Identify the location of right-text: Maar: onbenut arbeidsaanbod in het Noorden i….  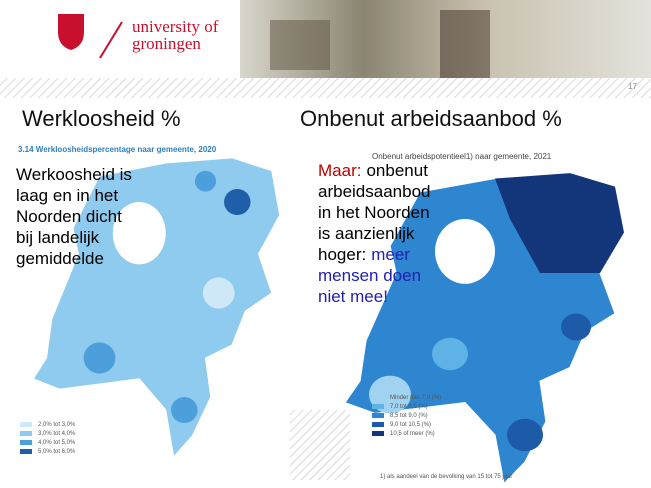
(374, 233).